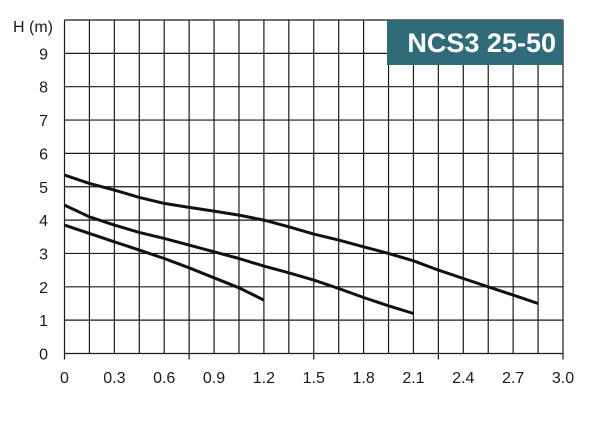 This screenshot has height=421, width=602. What do you see at coordinates (43, 54) in the screenshot?
I see `y-tick-label: 9` at bounding box center [43, 54].